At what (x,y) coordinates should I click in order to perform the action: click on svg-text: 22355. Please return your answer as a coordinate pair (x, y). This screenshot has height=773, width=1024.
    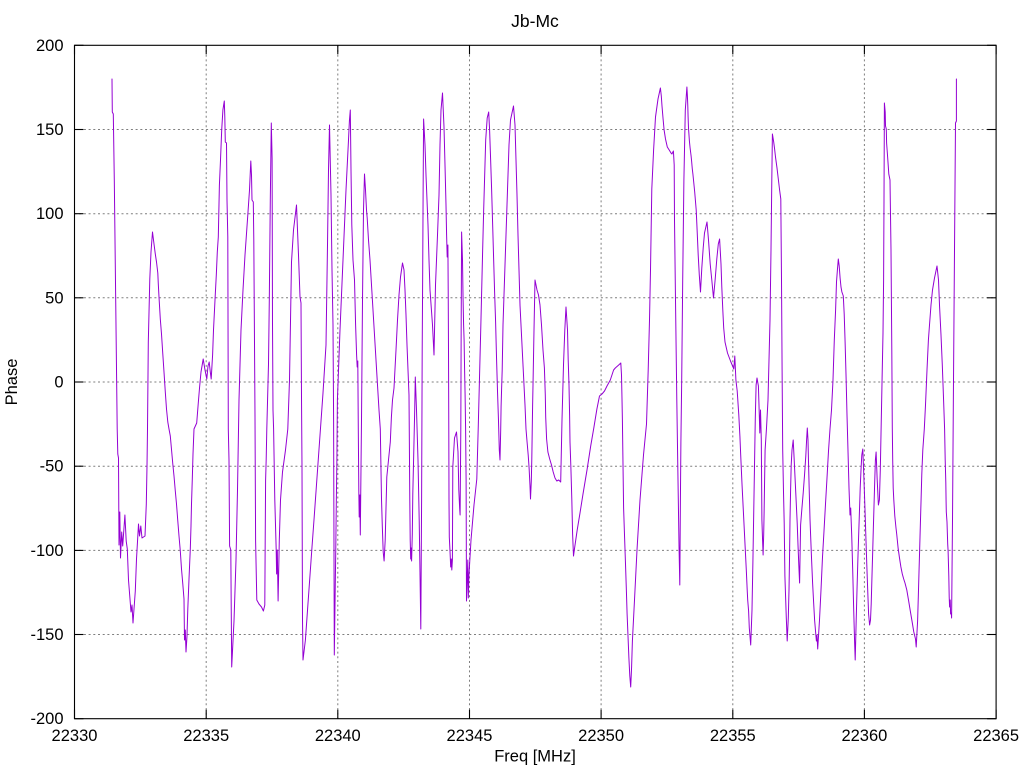
    Looking at the image, I should click on (733, 736).